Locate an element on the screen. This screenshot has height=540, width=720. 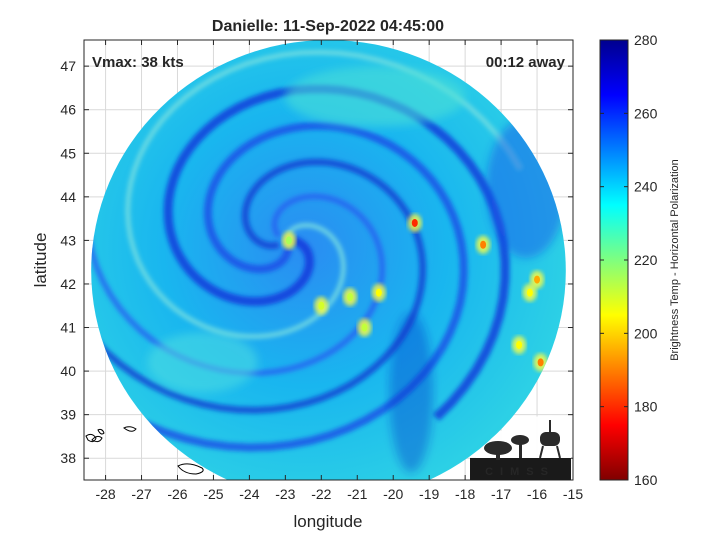
x-tick-label: -22 is located at coordinates (321, 494).